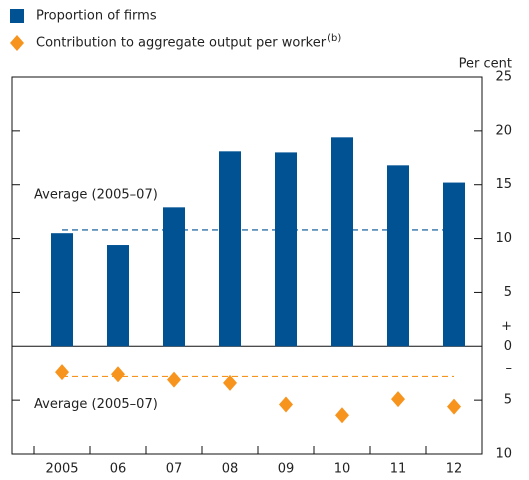 This screenshot has height=480, width=529. Describe the element at coordinates (334, 38) in the screenshot. I see `legend-note: (b)` at that location.